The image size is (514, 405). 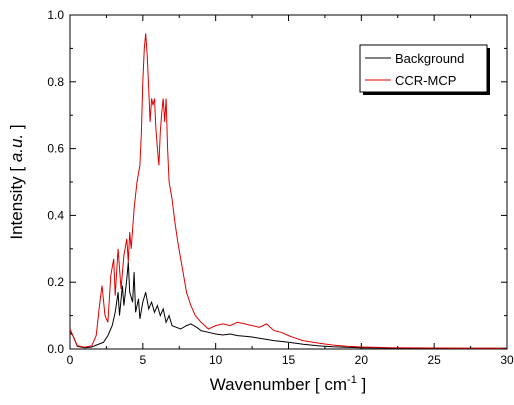 I want to click on legend: Background CCR-MCP, so click(x=424, y=69).